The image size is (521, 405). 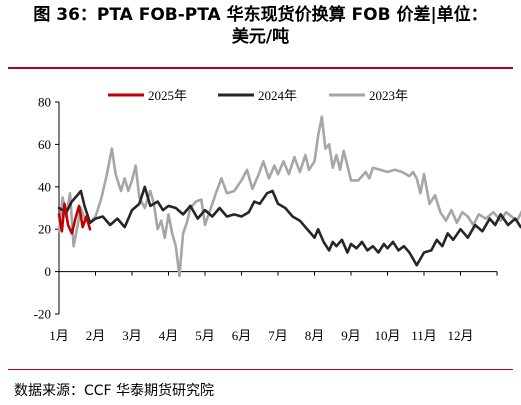 I want to click on chart-legend: 2025年 2024年 2023年, so click(x=258, y=95).